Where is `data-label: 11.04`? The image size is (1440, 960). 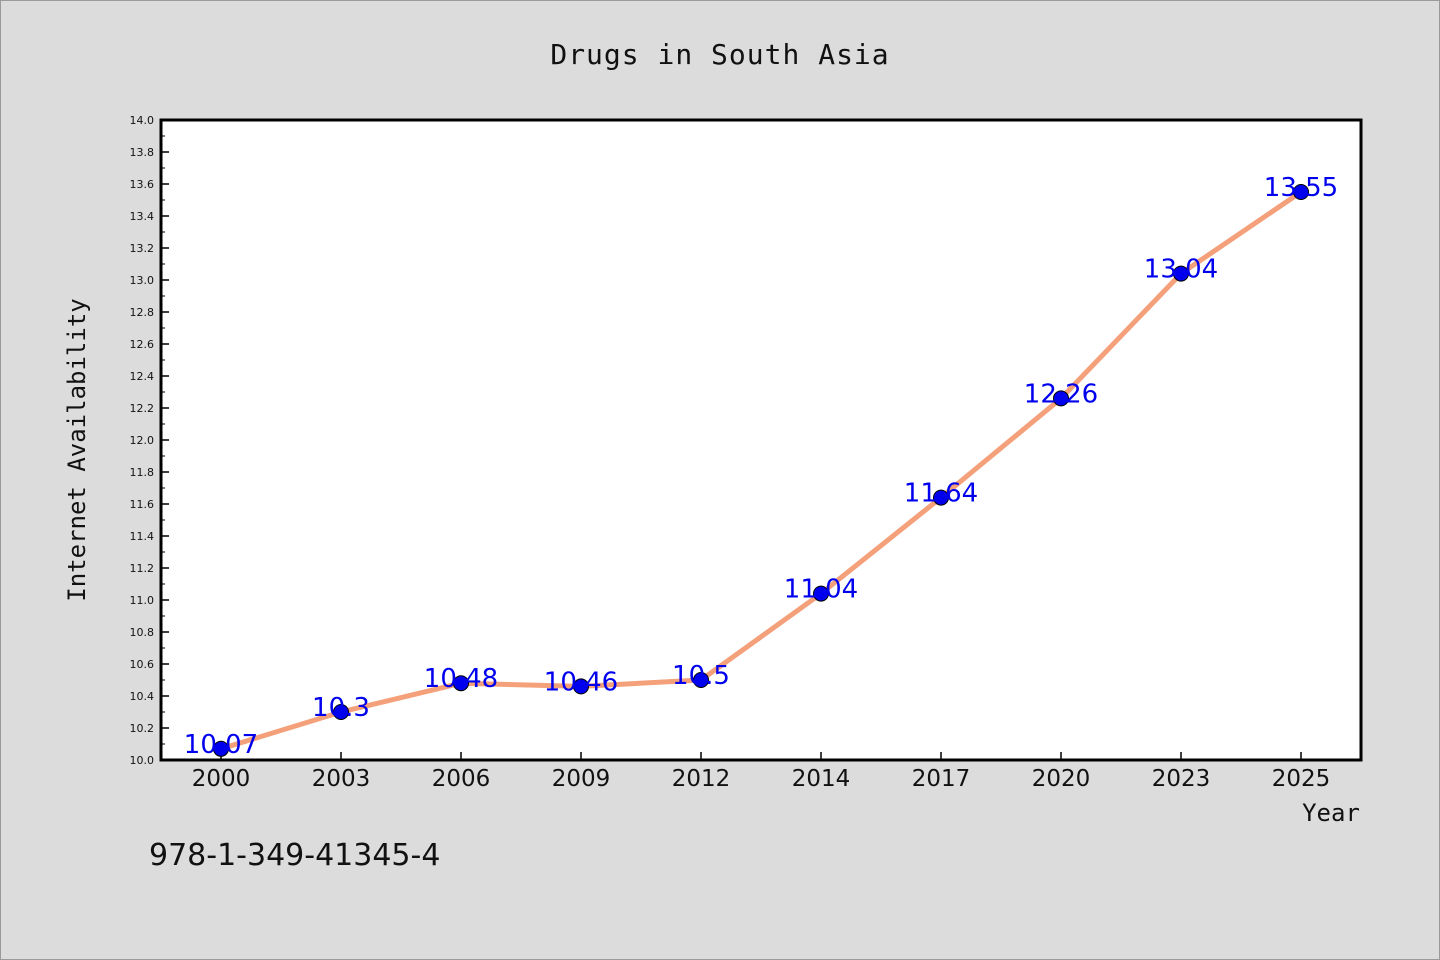
data-label: 11.04 is located at coordinates (821, 590).